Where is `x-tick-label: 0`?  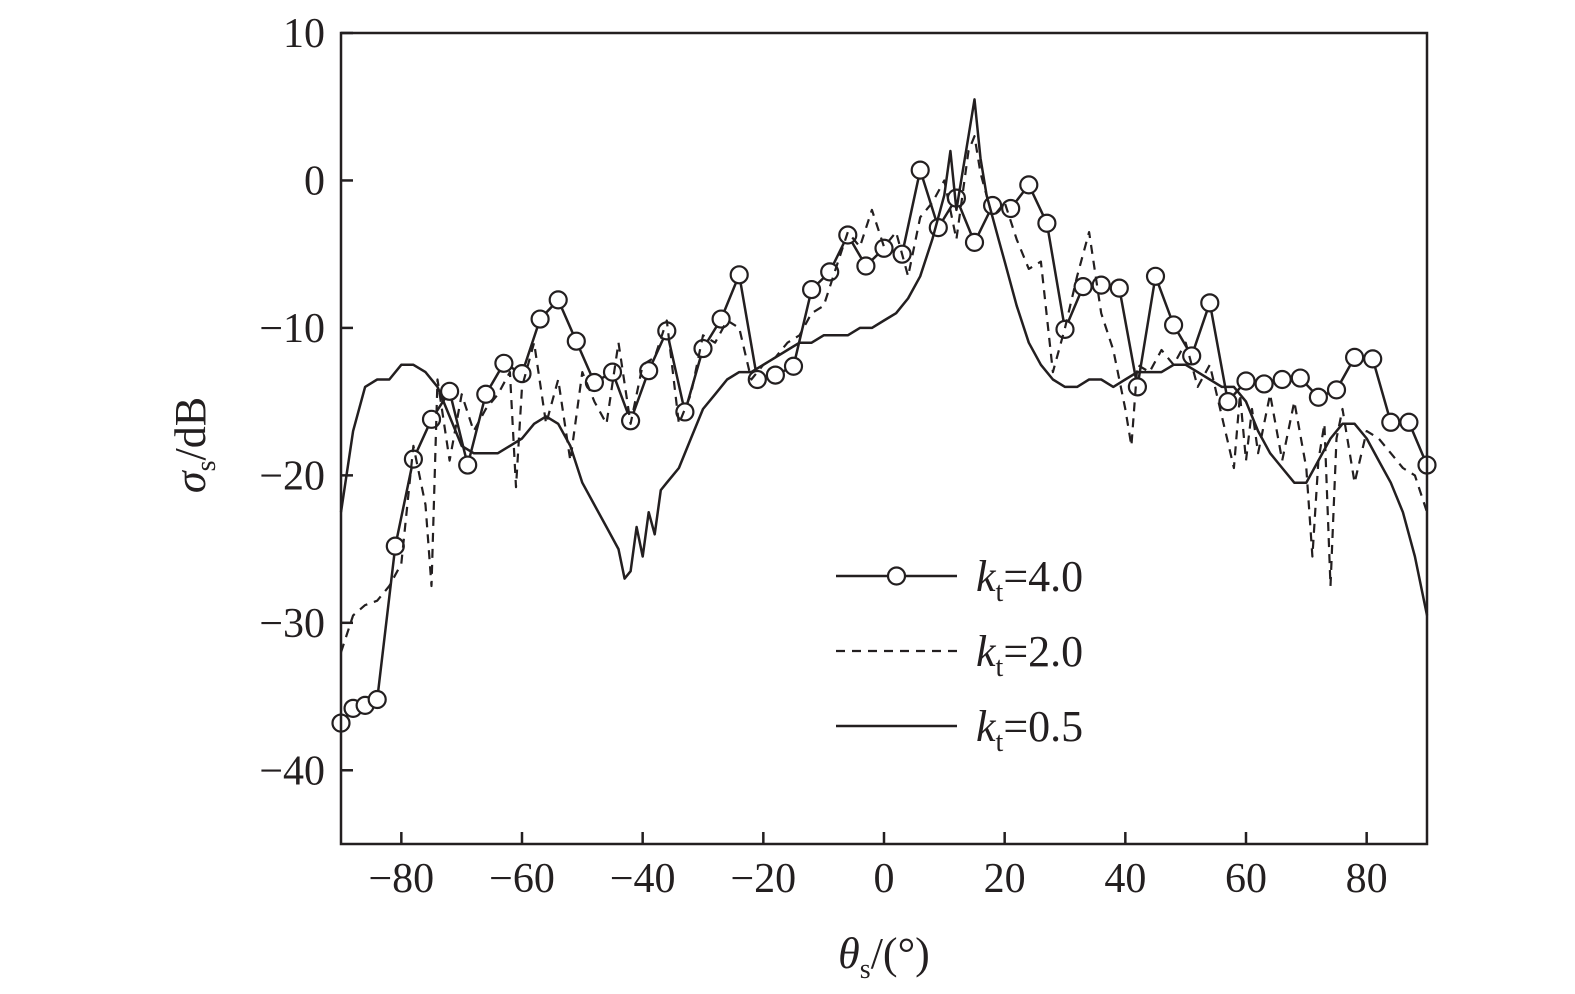
x-tick-label: 0 is located at coordinates (884, 879).